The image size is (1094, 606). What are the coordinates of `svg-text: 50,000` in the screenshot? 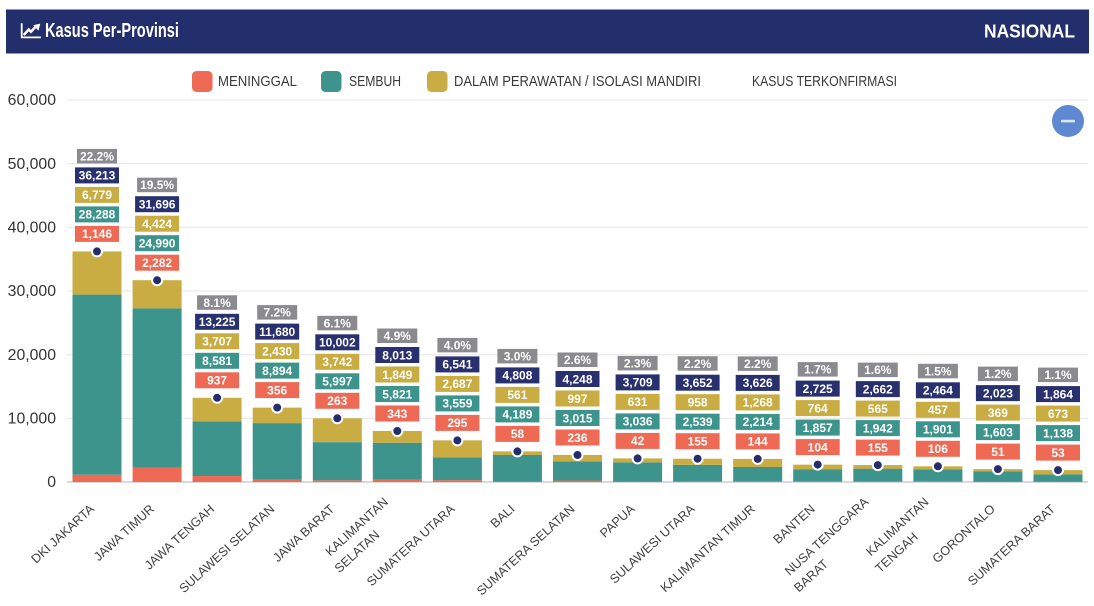 It's located at (32, 164).